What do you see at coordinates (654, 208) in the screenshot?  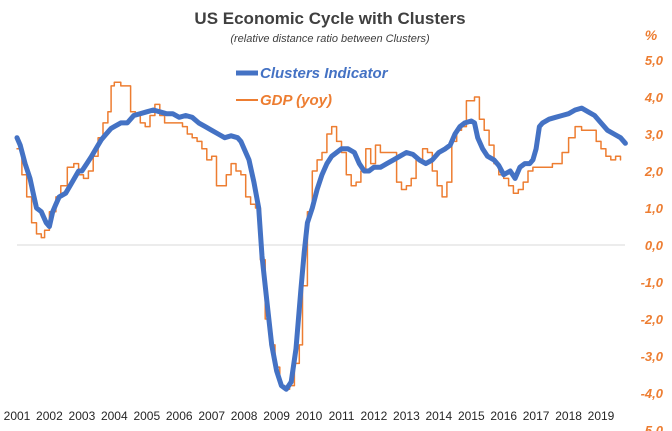 I see `y-tick-label: 1,0` at bounding box center [654, 208].